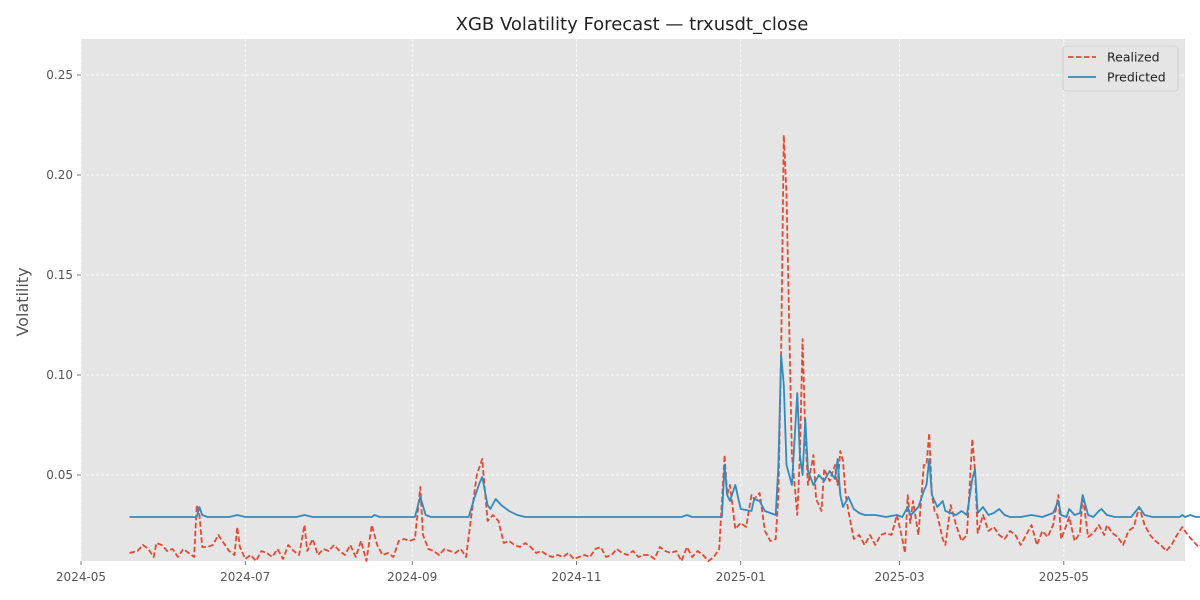 The height and width of the screenshot is (600, 1200). What do you see at coordinates (59, 475) in the screenshot?
I see `y-tick-label: 0.05` at bounding box center [59, 475].